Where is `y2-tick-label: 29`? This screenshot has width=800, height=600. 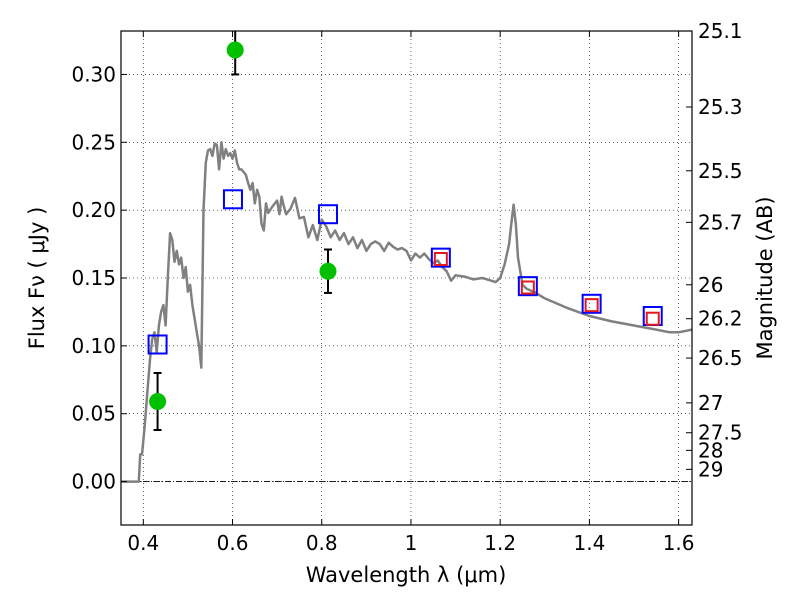 y2-tick-label: 29 is located at coordinates (710, 469).